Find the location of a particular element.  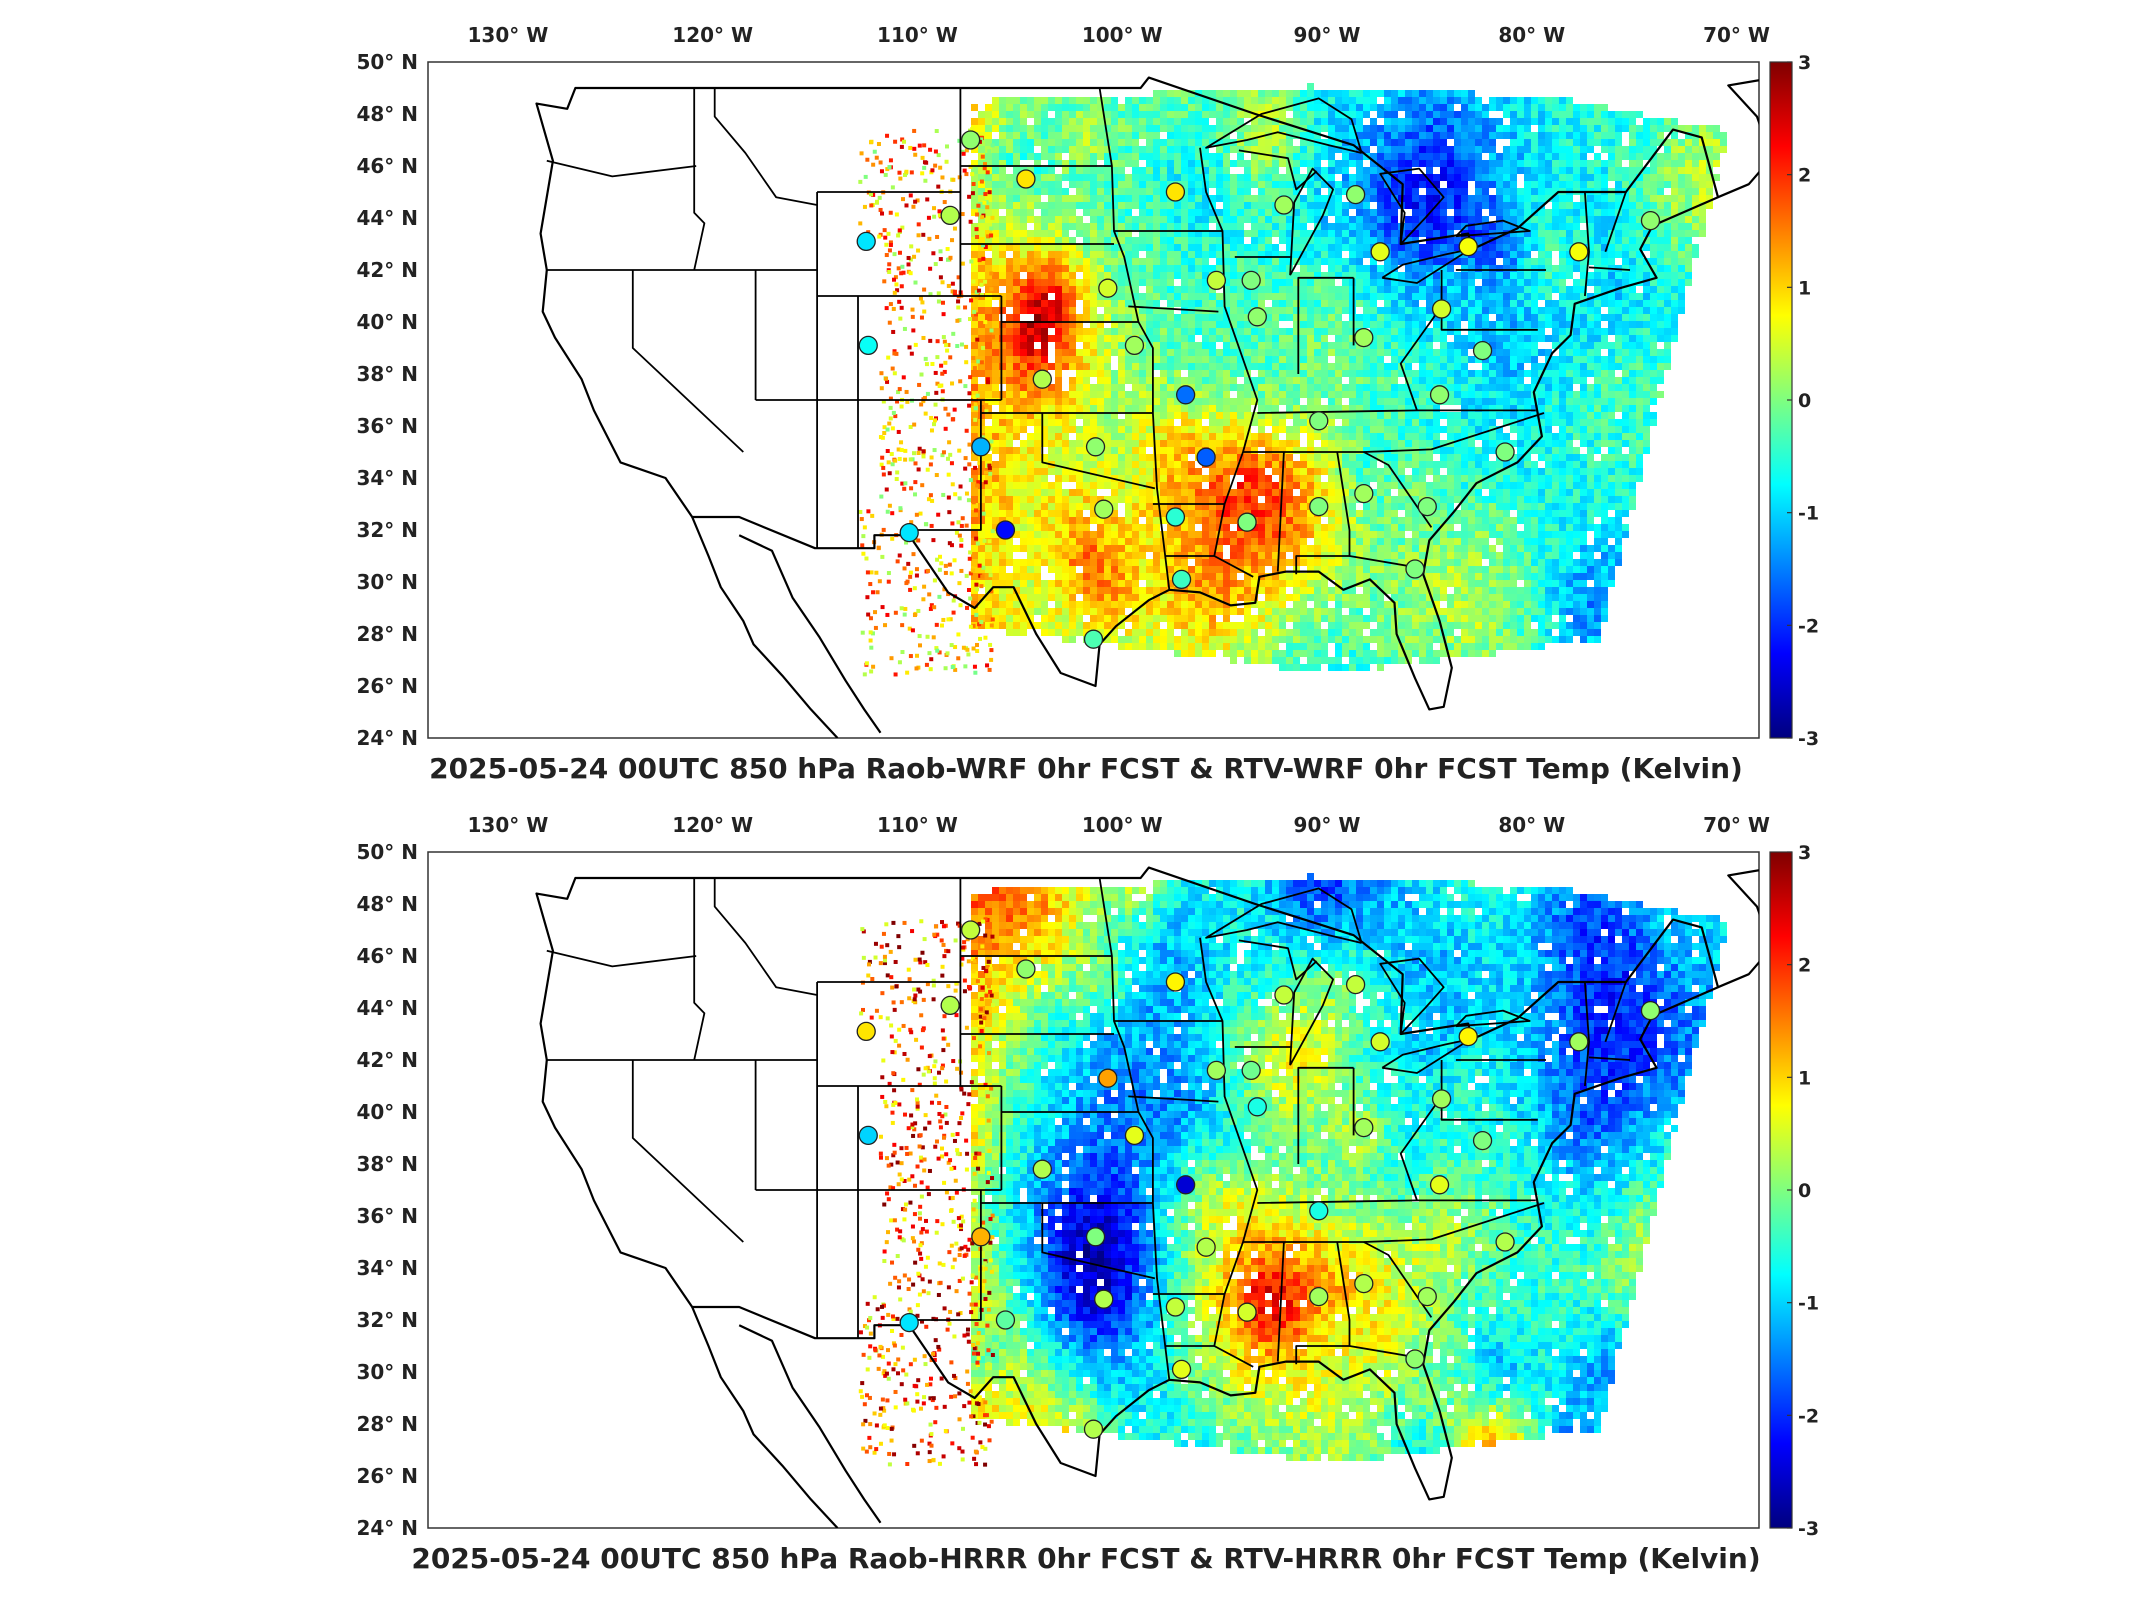

colorbar-tick-label: -1 is located at coordinates (1808, 514).